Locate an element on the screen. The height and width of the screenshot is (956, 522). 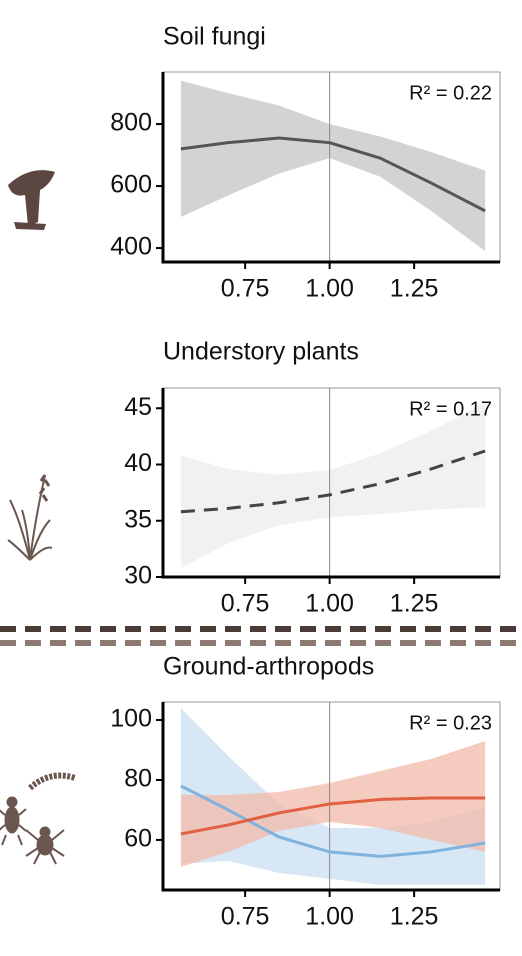
y-tick-label: 40 is located at coordinates (138, 463).